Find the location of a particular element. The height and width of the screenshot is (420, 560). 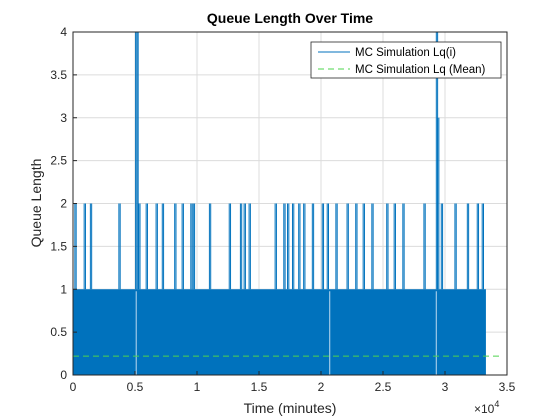

x-tick-label: 3 is located at coordinates (445, 387).